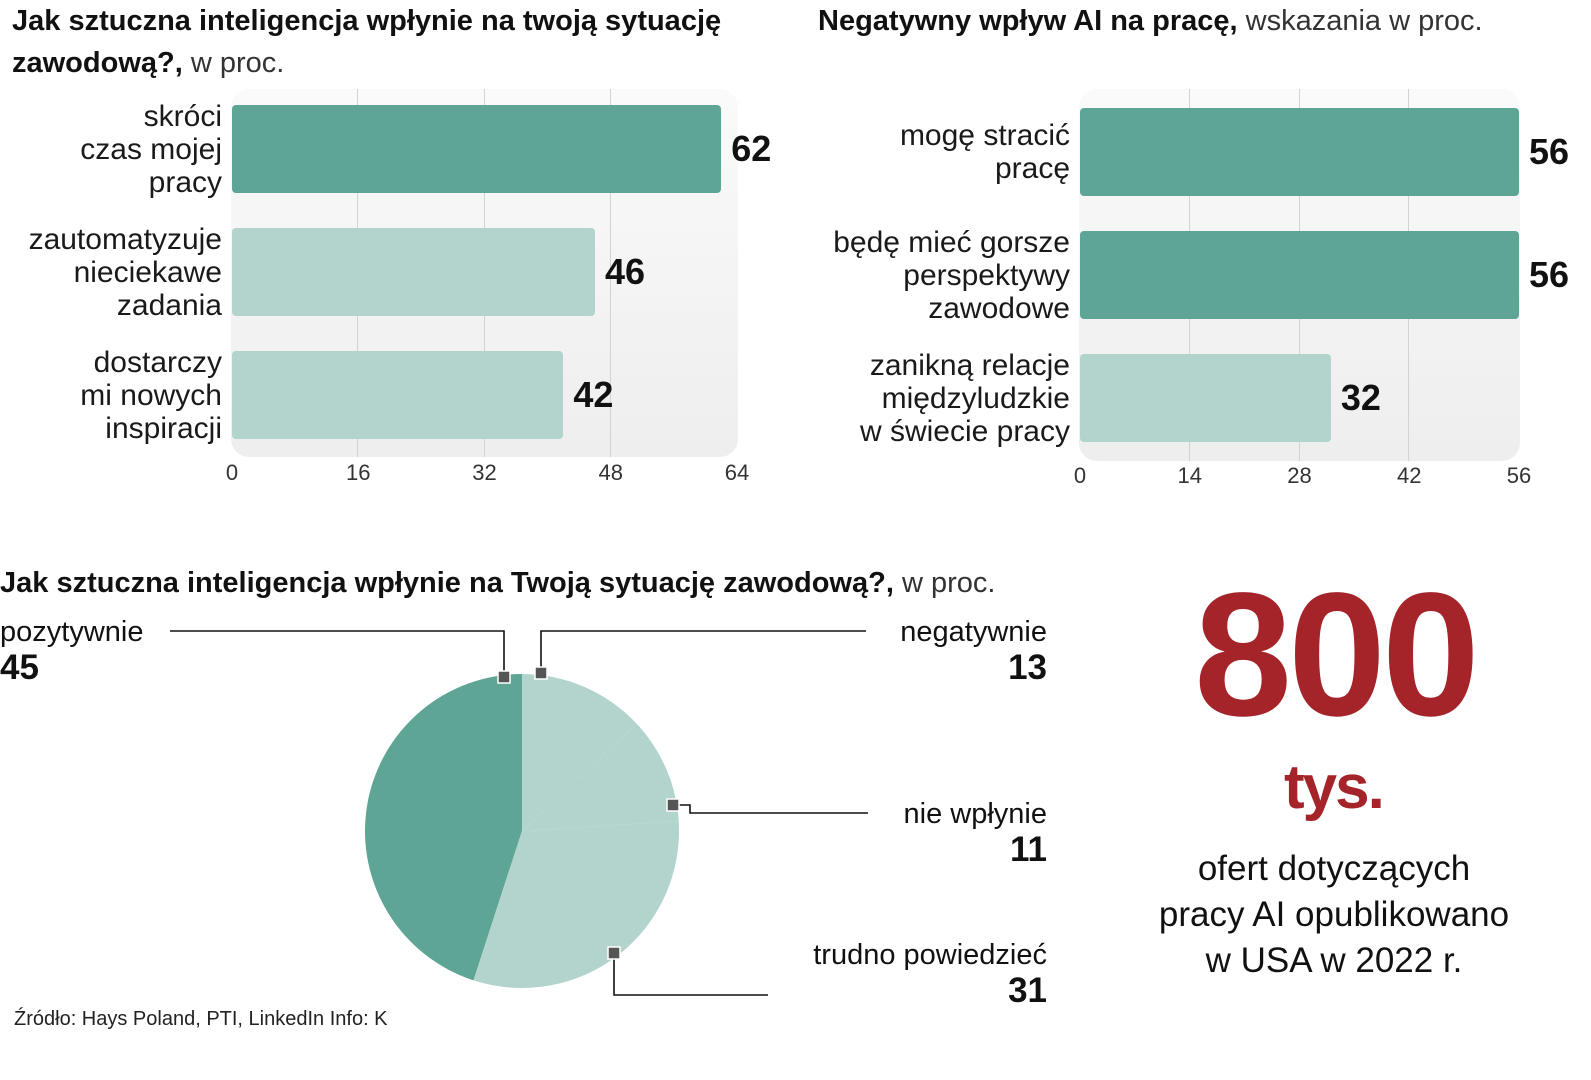  I want to click on bar-category-label: mogę stracić pracę, so click(984, 152).